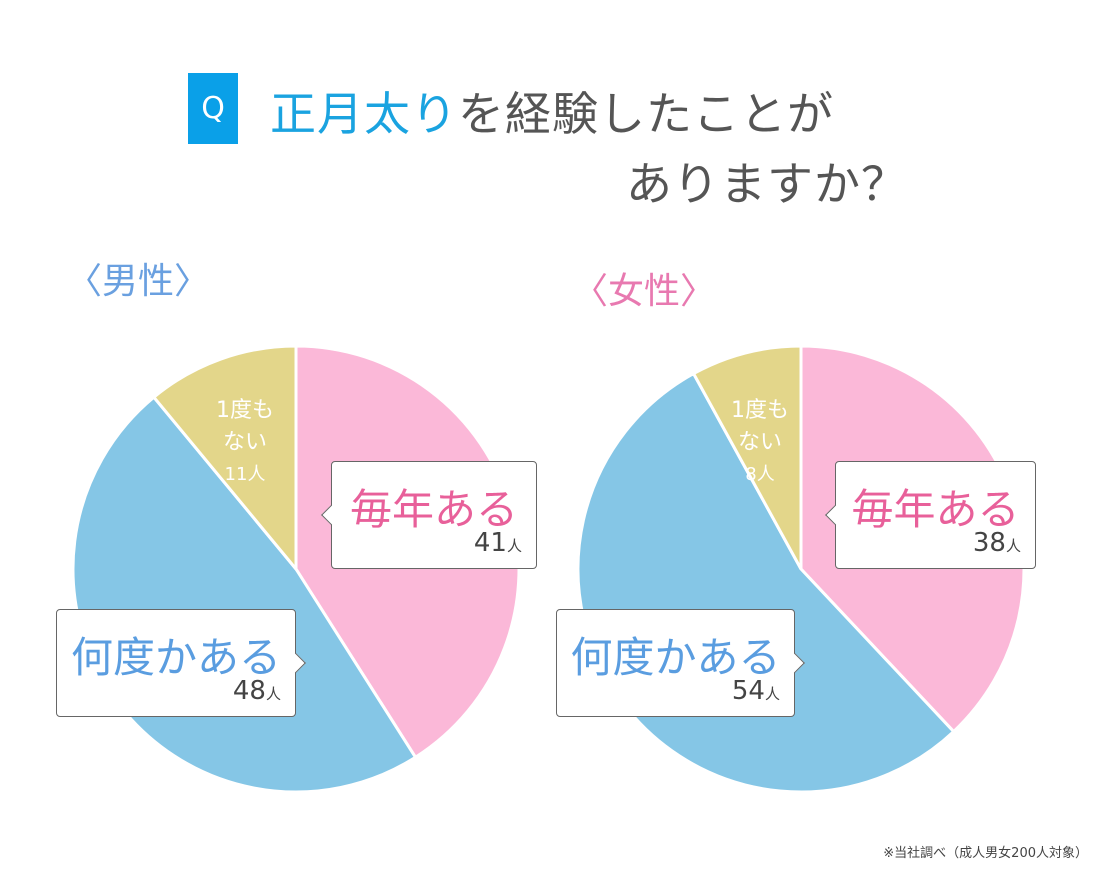  I want to click on male-label: 〈男性〉, so click(138, 281).